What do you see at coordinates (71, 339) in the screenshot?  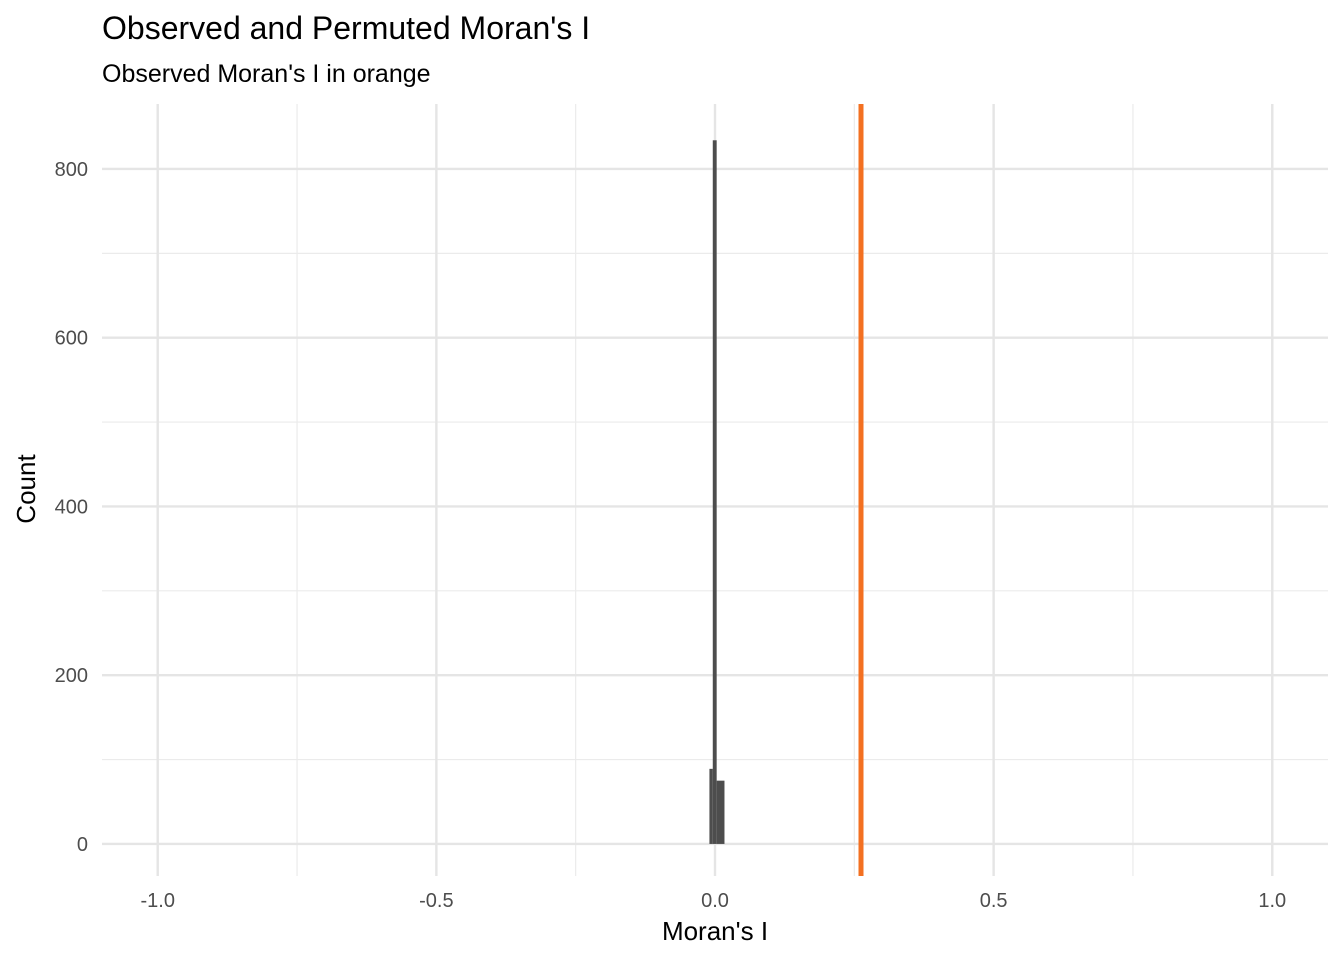 I see `y-tick-label: 600` at bounding box center [71, 339].